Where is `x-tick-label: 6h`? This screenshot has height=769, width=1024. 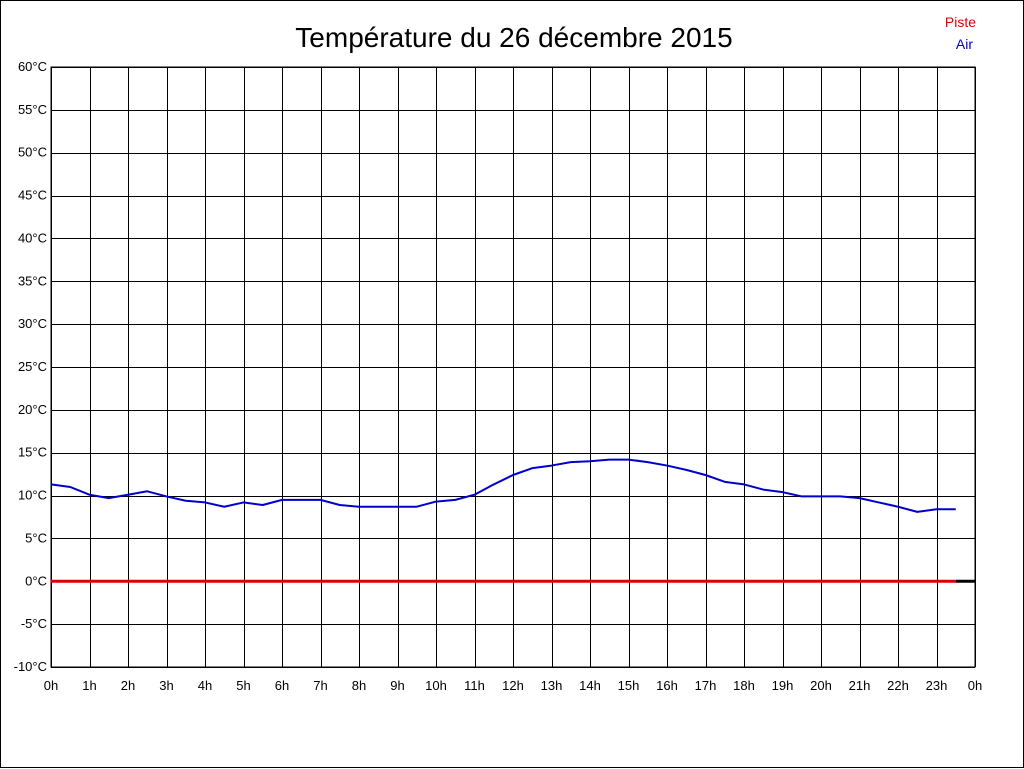
x-tick-label: 6h is located at coordinates (282, 685).